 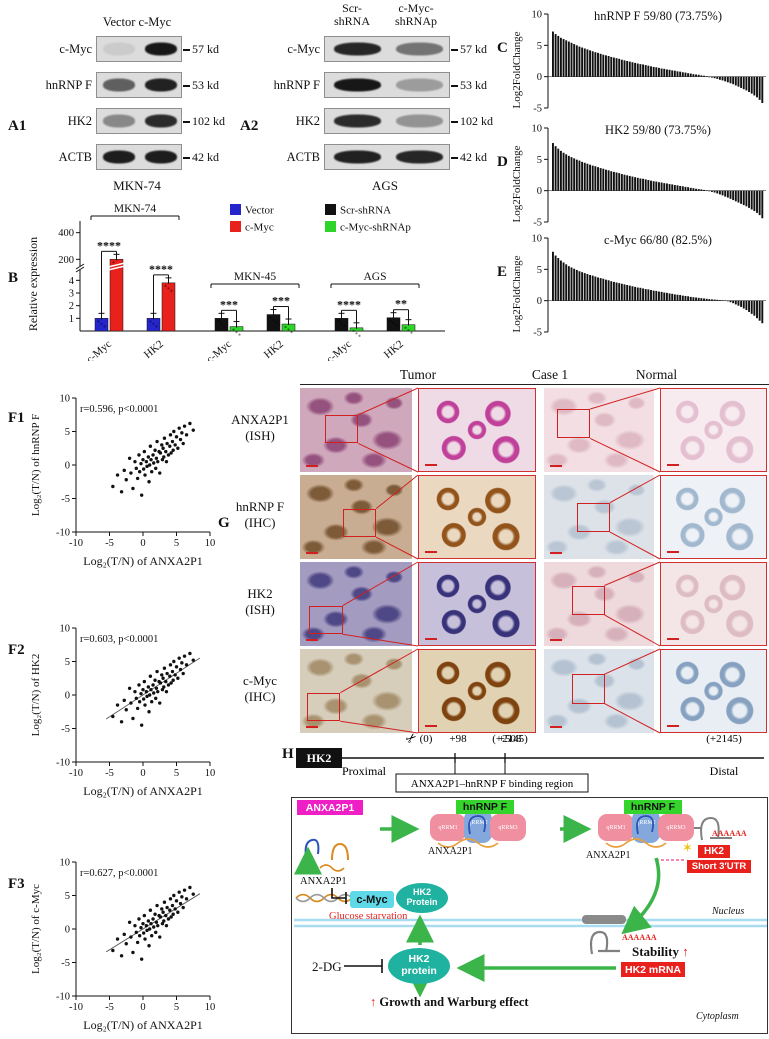 I want to click on svg-text: qRRM3, so click(x=507, y=828).